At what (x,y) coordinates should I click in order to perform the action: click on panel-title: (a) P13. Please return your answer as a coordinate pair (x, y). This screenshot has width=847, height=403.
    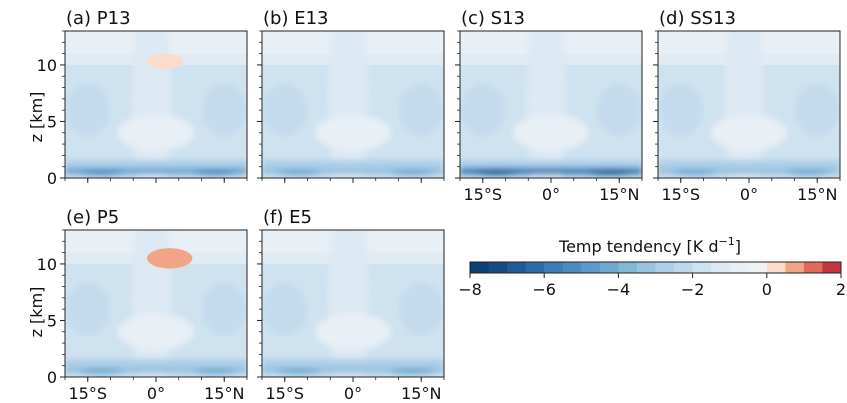
    Looking at the image, I should click on (98, 18).